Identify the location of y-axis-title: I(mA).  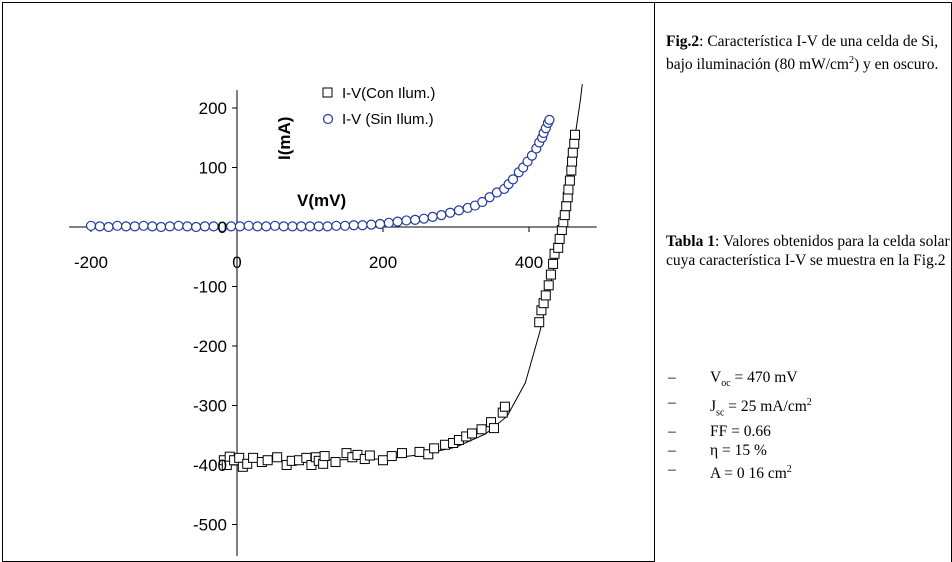
(284, 138).